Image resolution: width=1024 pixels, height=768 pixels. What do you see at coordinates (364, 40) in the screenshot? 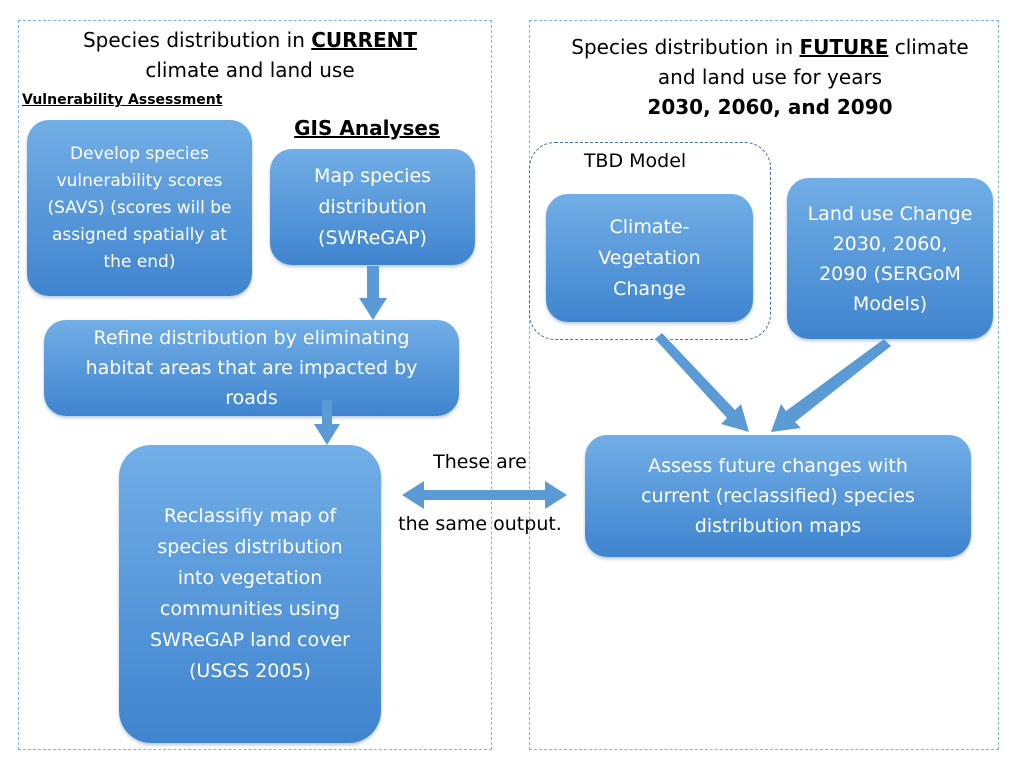
I see `current-title-keyword: CURRENT` at bounding box center [364, 40].